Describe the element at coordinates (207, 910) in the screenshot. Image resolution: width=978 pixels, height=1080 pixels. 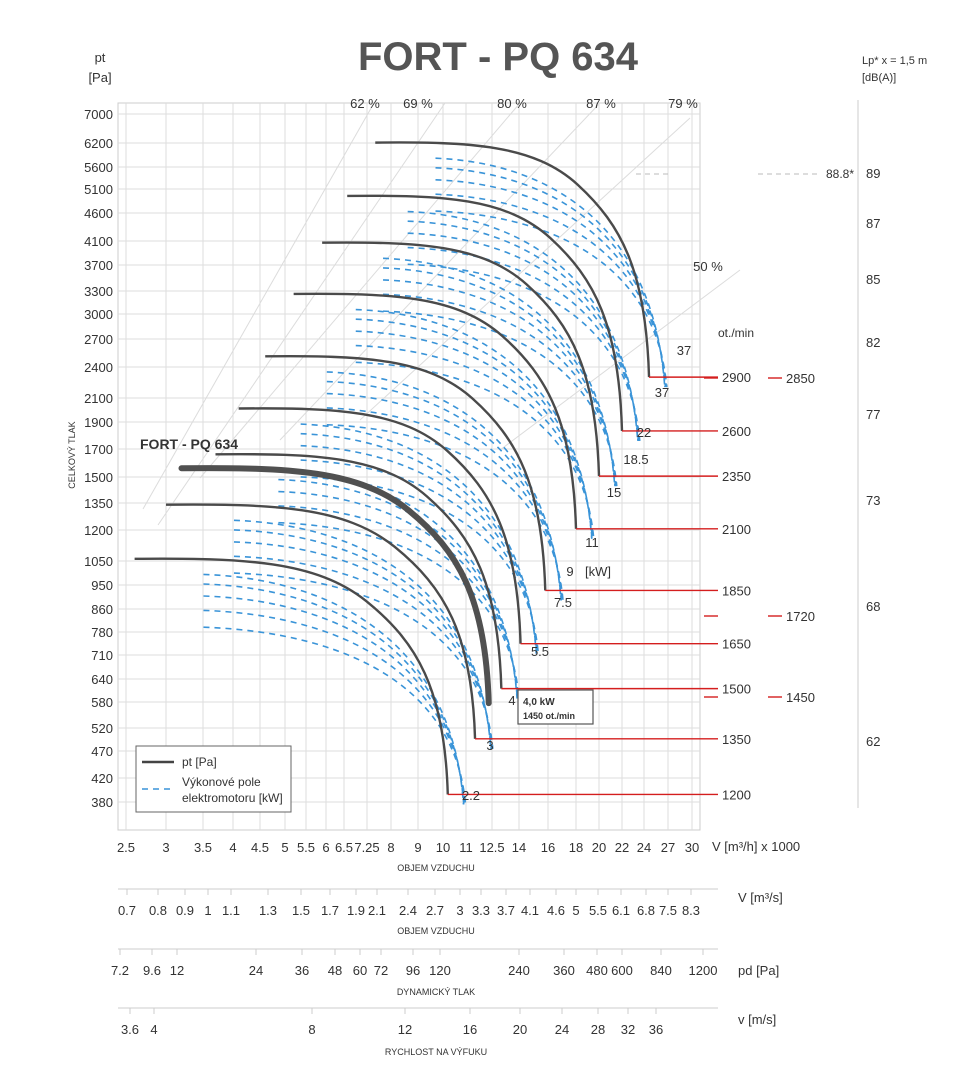
I see `scale-tick-label: 1` at that location.